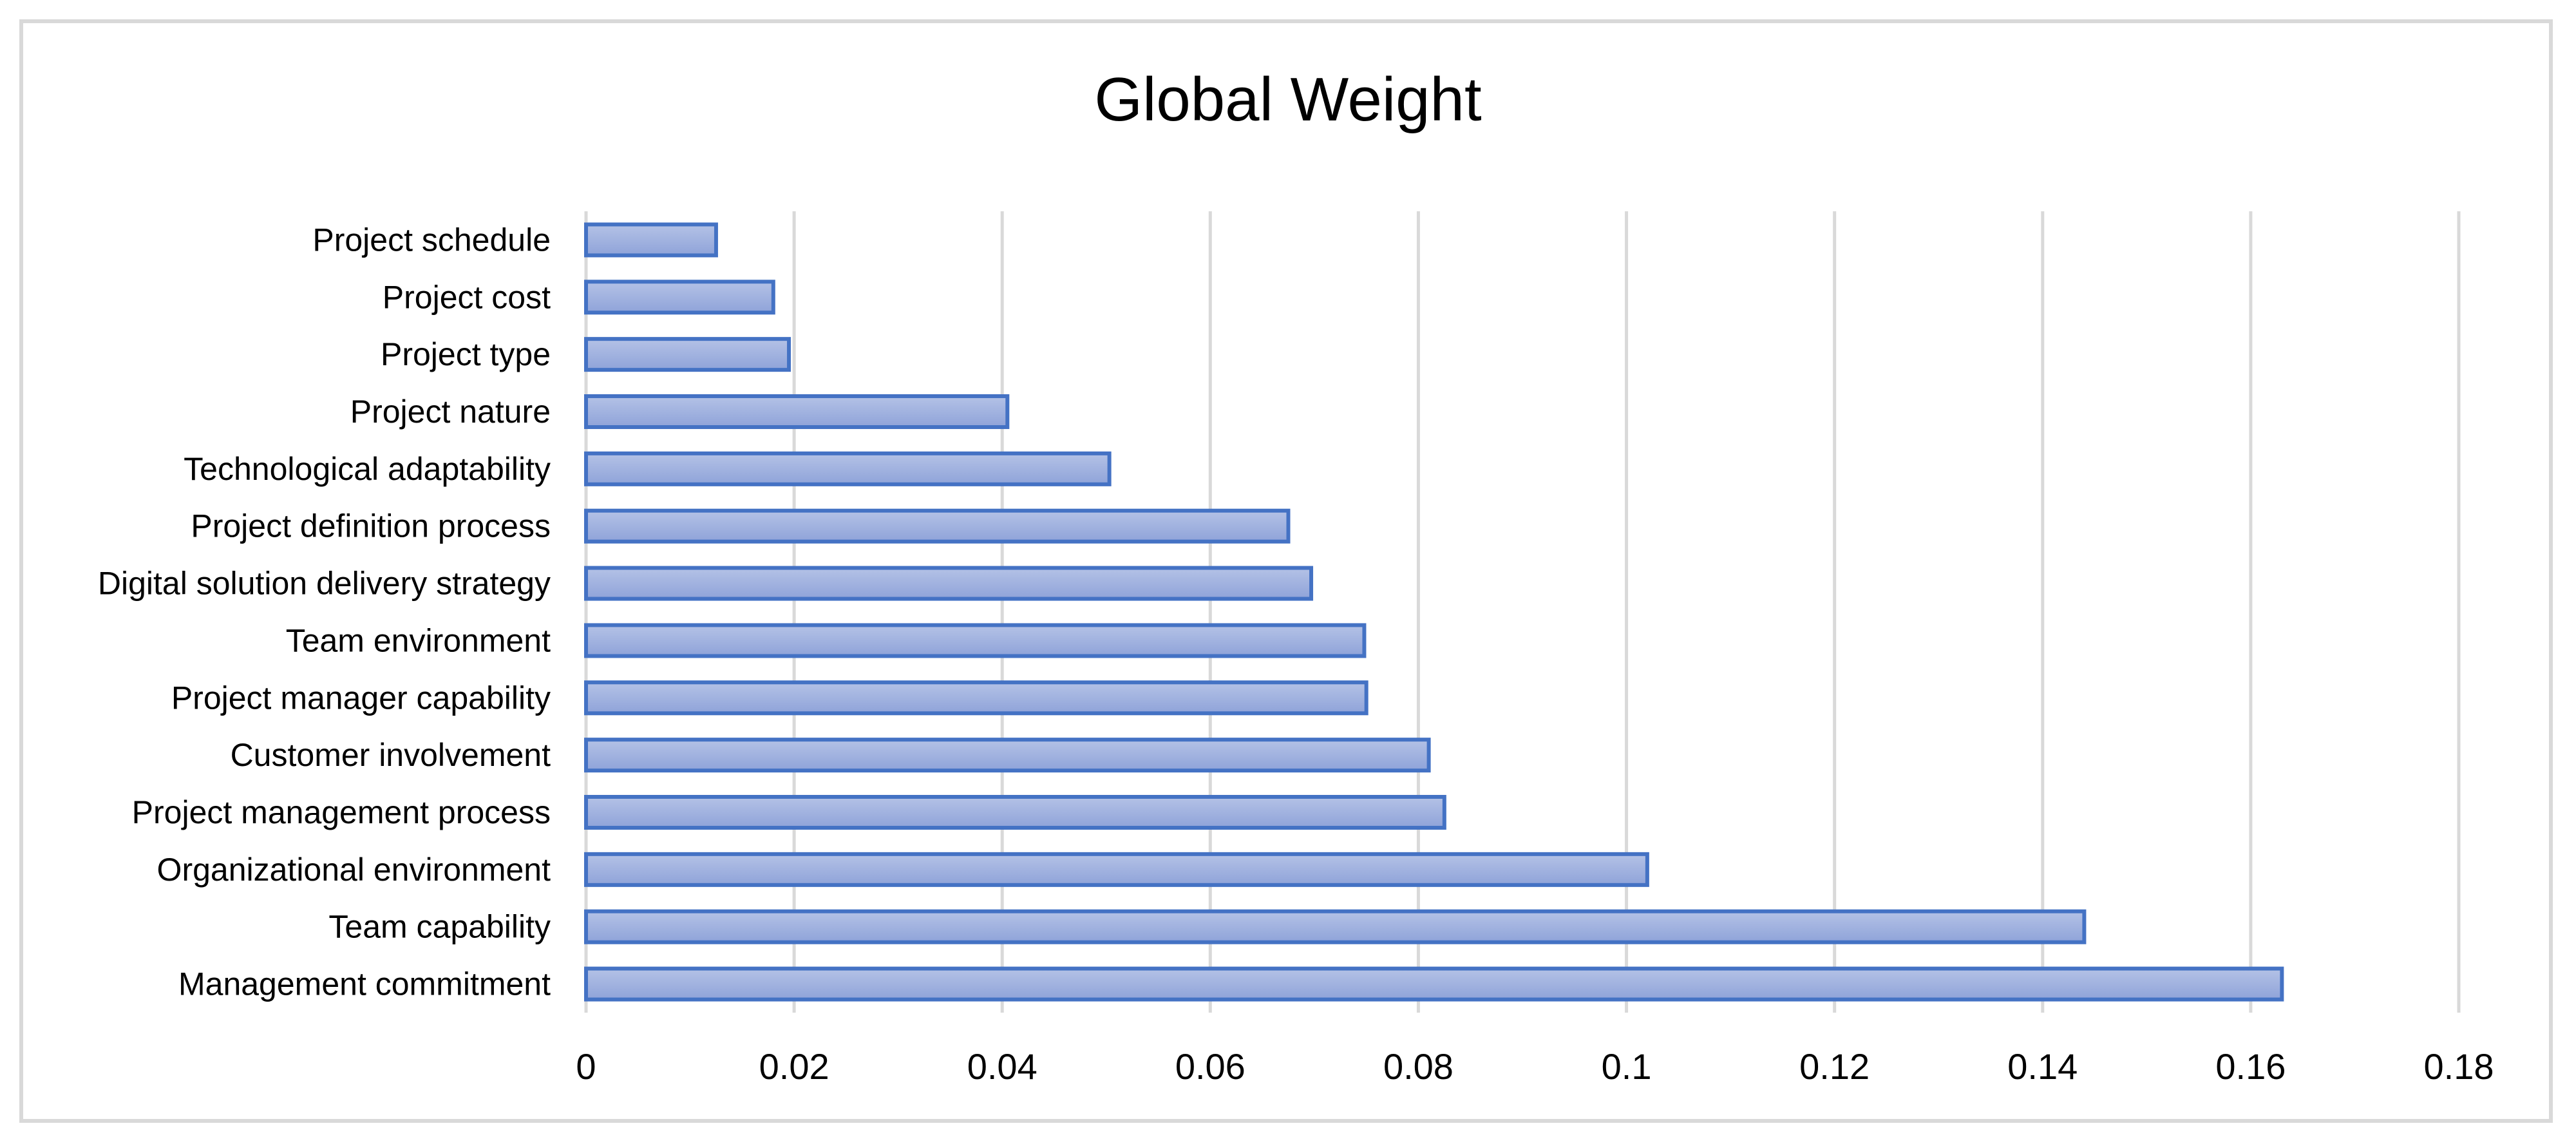 Image resolution: width=2576 pixels, height=1146 pixels. I want to click on category-label: Team environment, so click(418, 640).